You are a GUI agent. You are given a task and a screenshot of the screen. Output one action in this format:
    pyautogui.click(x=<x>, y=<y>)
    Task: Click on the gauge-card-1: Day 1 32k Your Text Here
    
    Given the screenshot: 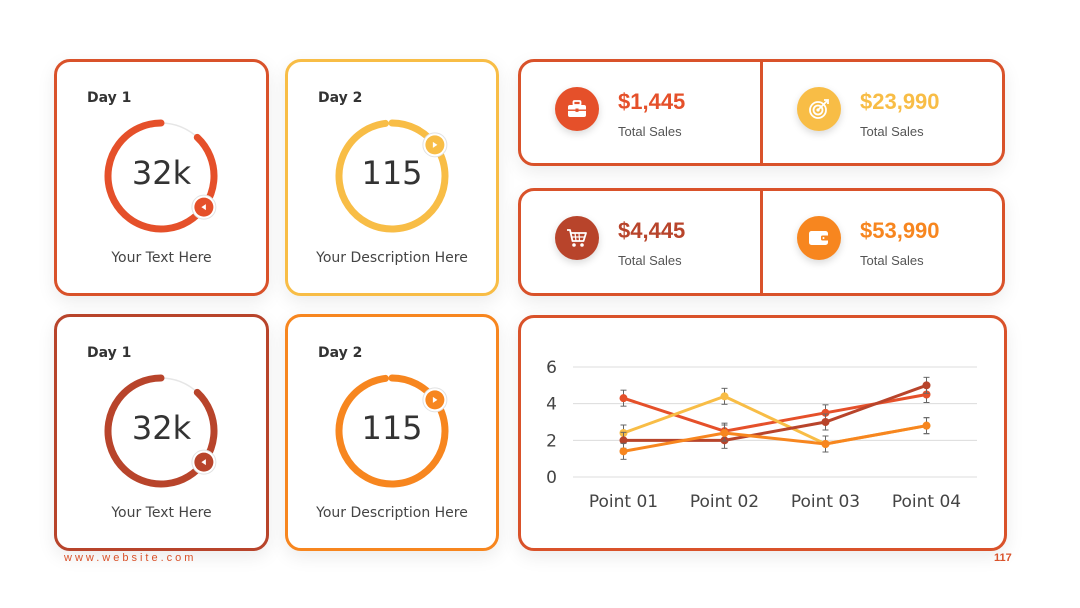 What is the action you would take?
    pyautogui.click(x=161, y=177)
    